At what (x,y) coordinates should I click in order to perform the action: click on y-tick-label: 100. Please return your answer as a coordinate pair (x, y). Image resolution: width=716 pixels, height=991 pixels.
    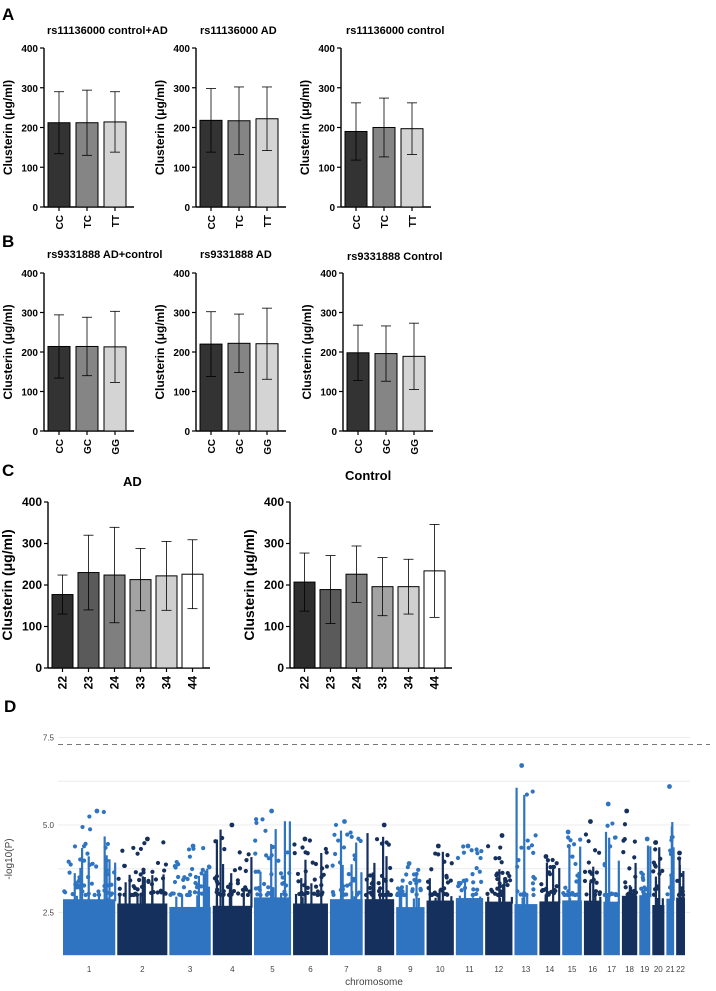
    Looking at the image, I should click on (29, 393).